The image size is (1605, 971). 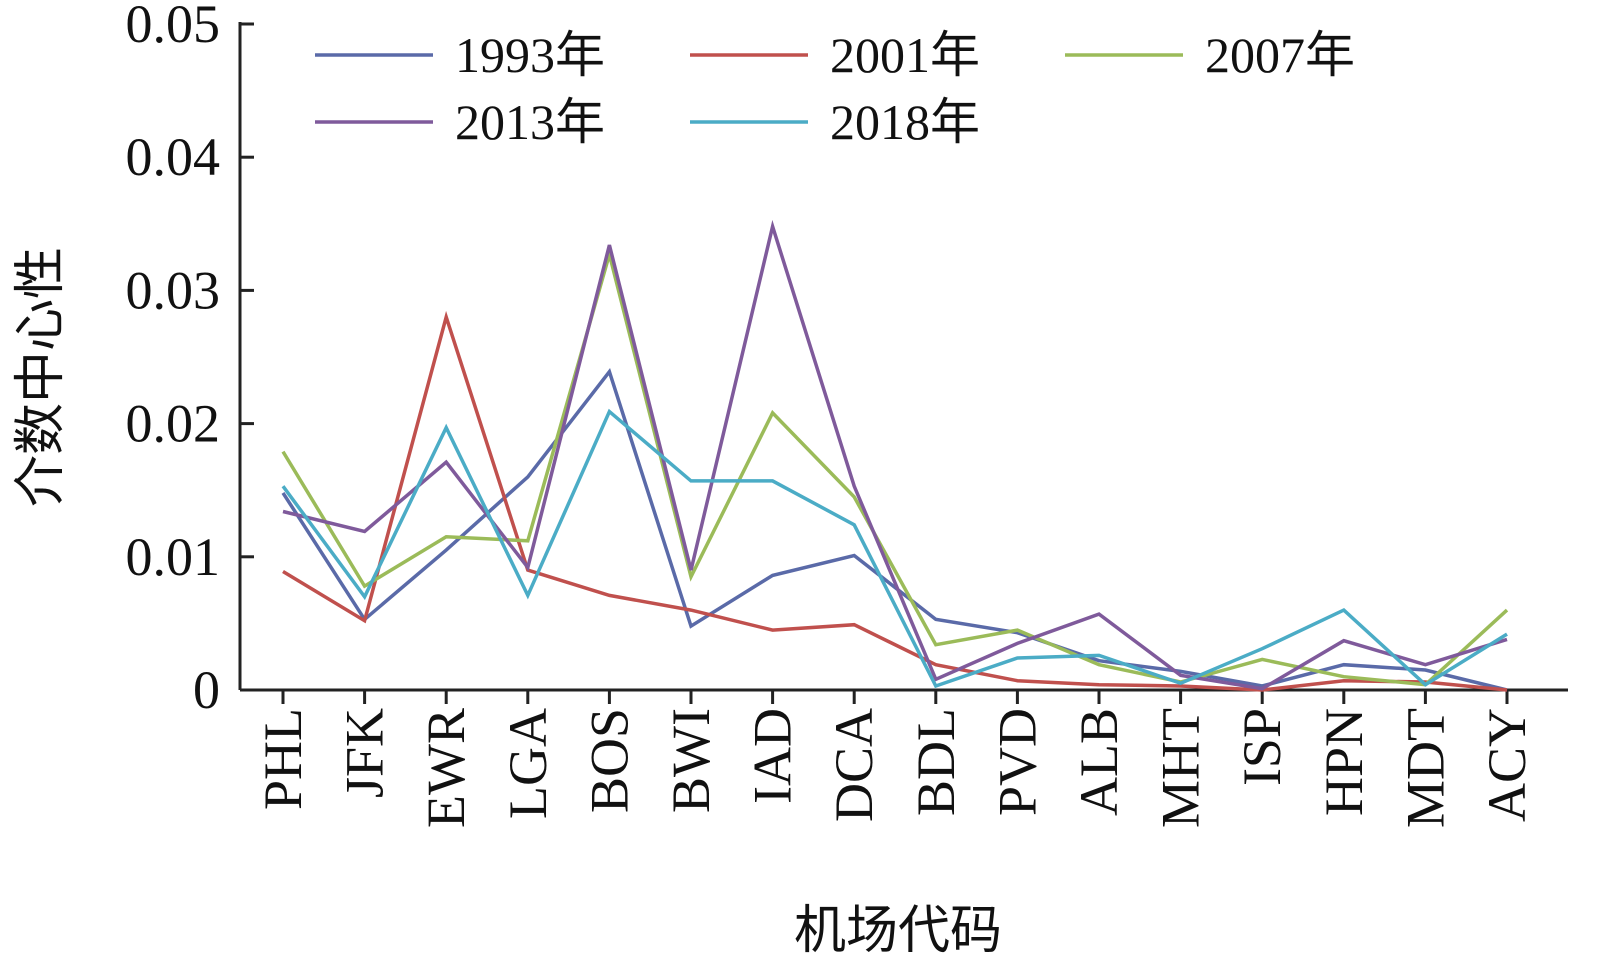 What do you see at coordinates (41, 377) in the screenshot?
I see `y-axis-title: 介数中心性` at bounding box center [41, 377].